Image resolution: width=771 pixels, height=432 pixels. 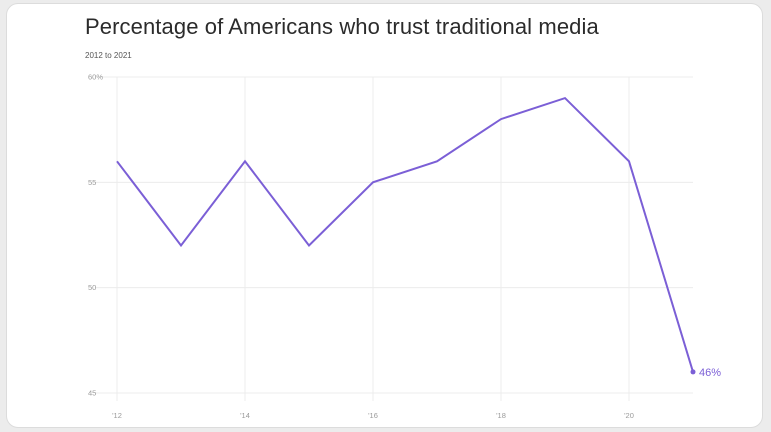 What do you see at coordinates (629, 415) in the screenshot?
I see `x-tick-label: '20` at bounding box center [629, 415].